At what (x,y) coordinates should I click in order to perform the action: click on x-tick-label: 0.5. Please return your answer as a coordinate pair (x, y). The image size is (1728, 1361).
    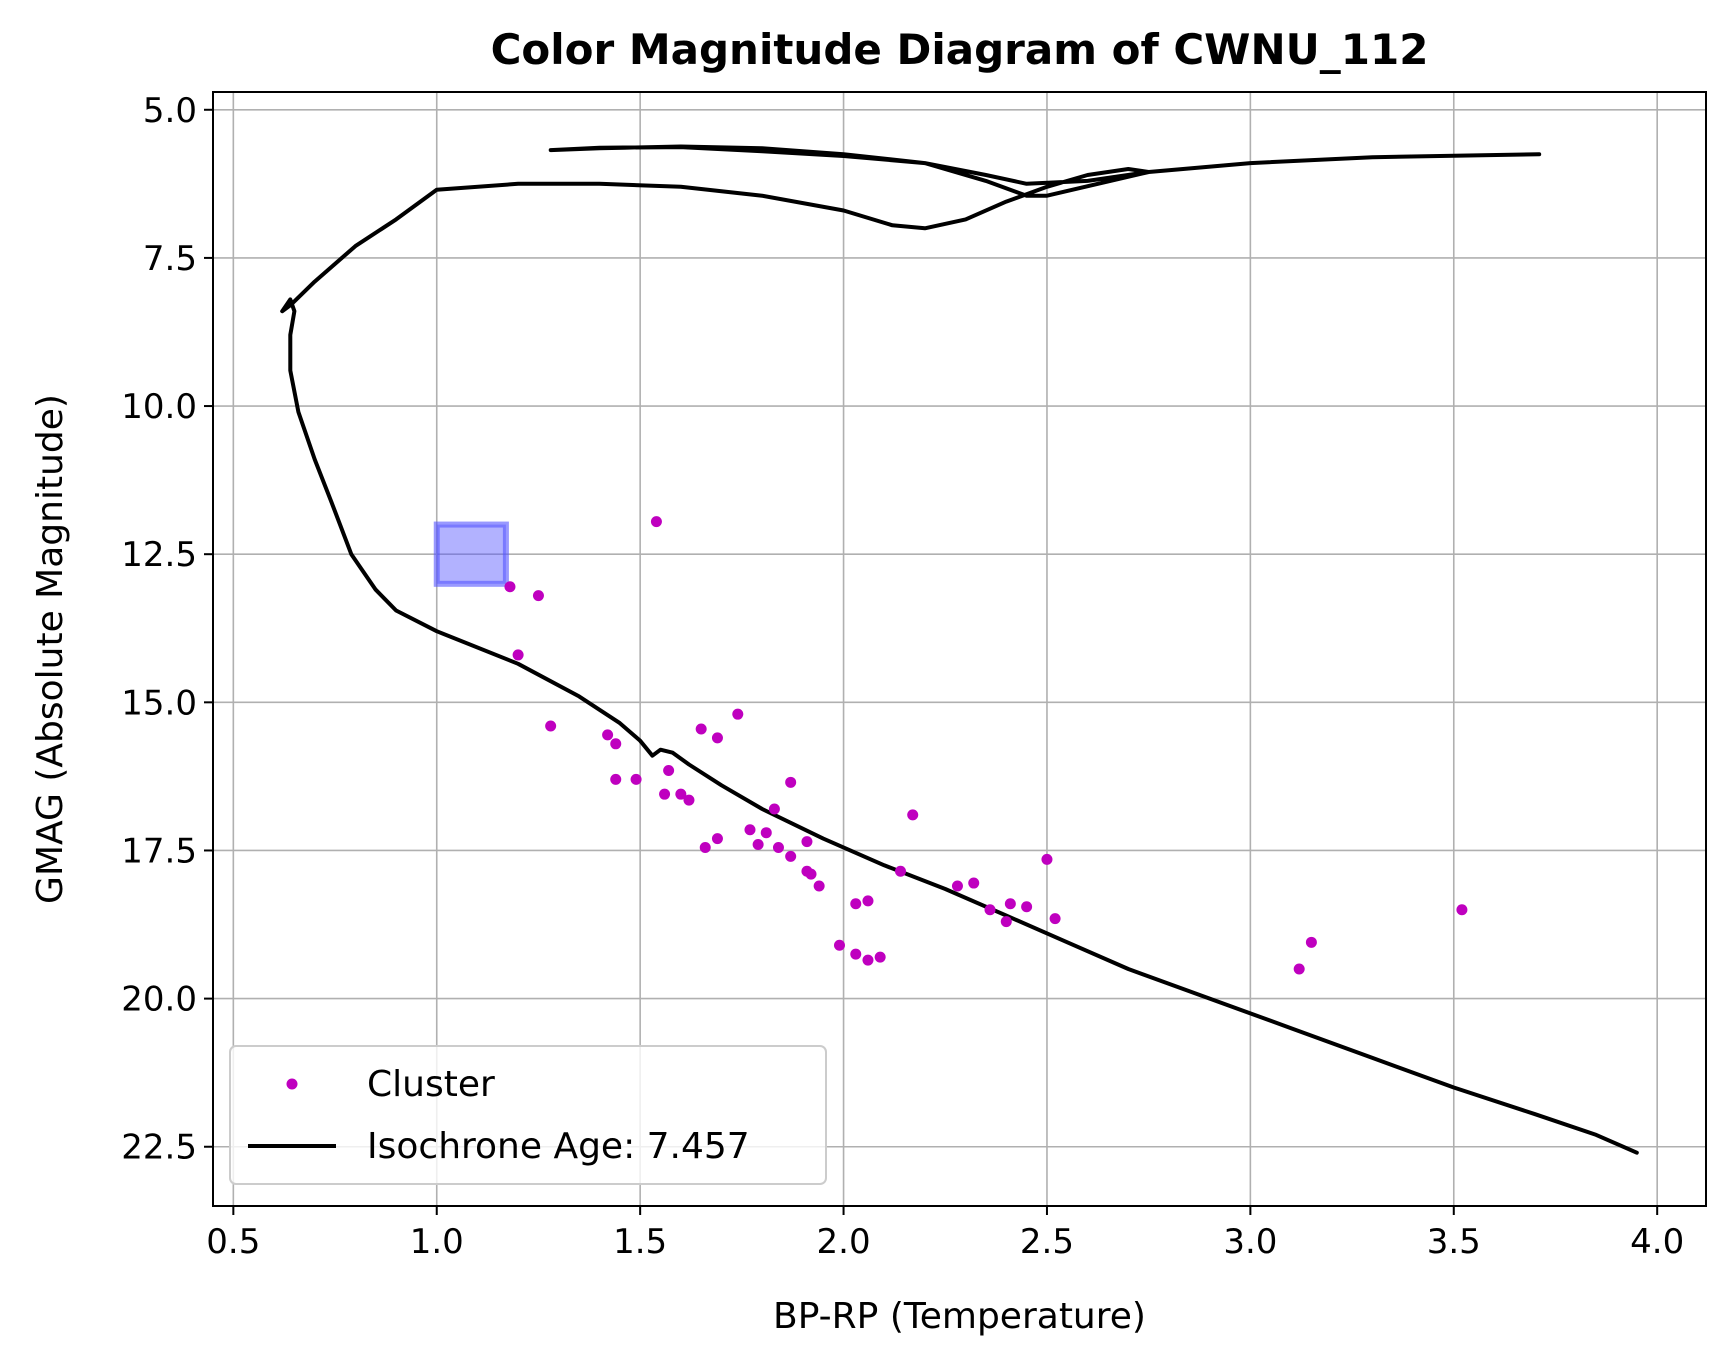
    Looking at the image, I should click on (233, 1242).